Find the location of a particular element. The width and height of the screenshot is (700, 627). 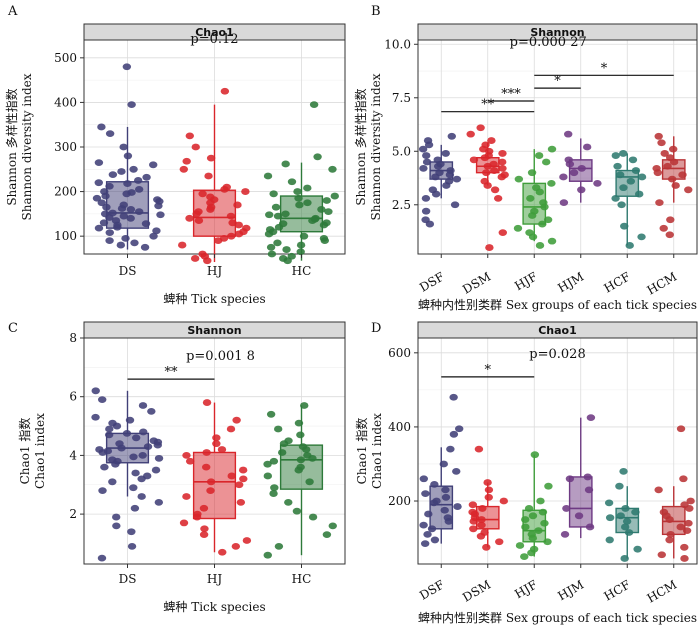

series-HJM is located at coordinates (578, 476).